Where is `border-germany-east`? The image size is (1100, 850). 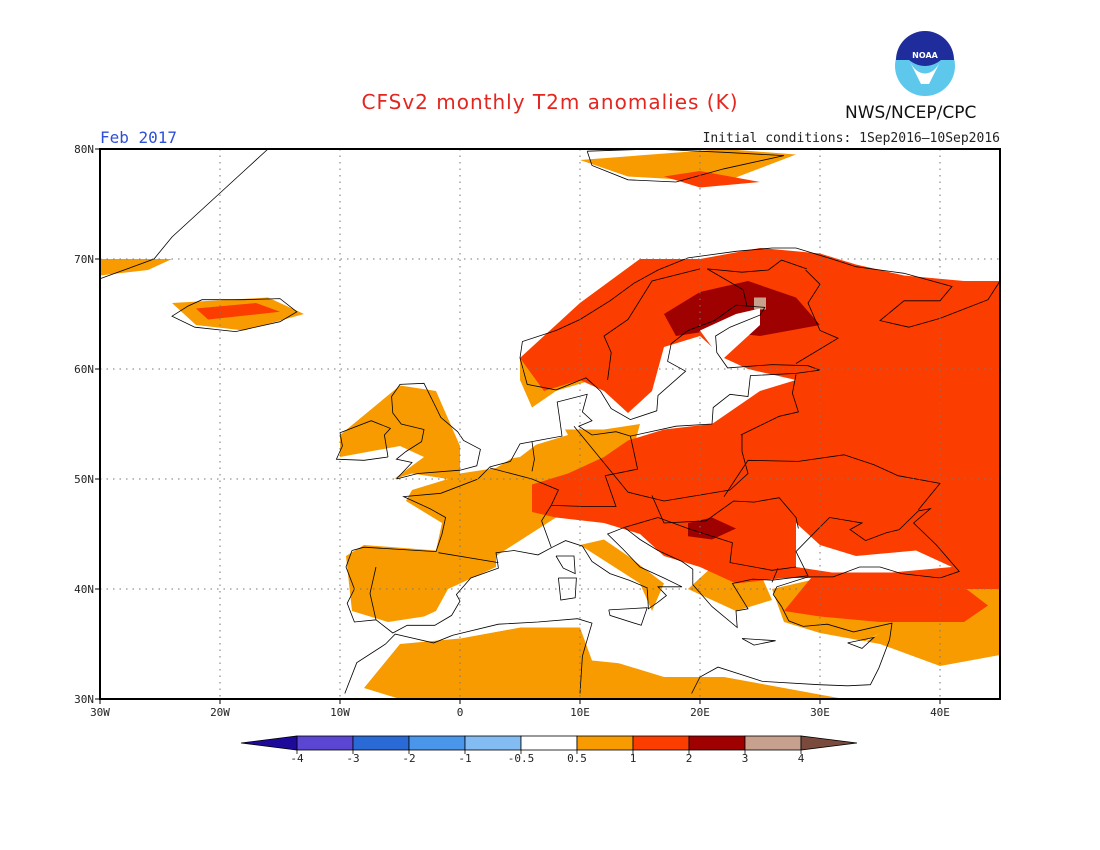 border-germany-east is located at coordinates (595, 471).